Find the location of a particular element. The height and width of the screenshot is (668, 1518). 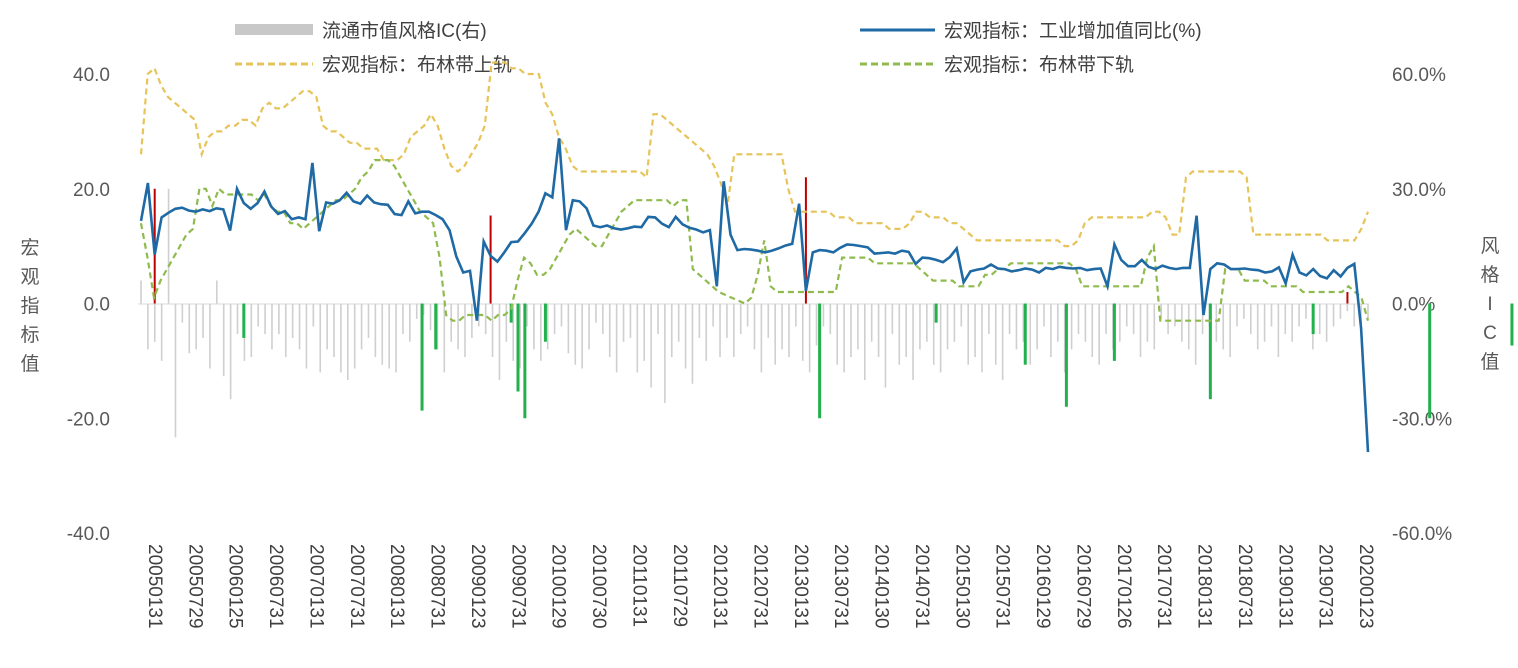

left-tick-label: -40.0 is located at coordinates (88, 534).